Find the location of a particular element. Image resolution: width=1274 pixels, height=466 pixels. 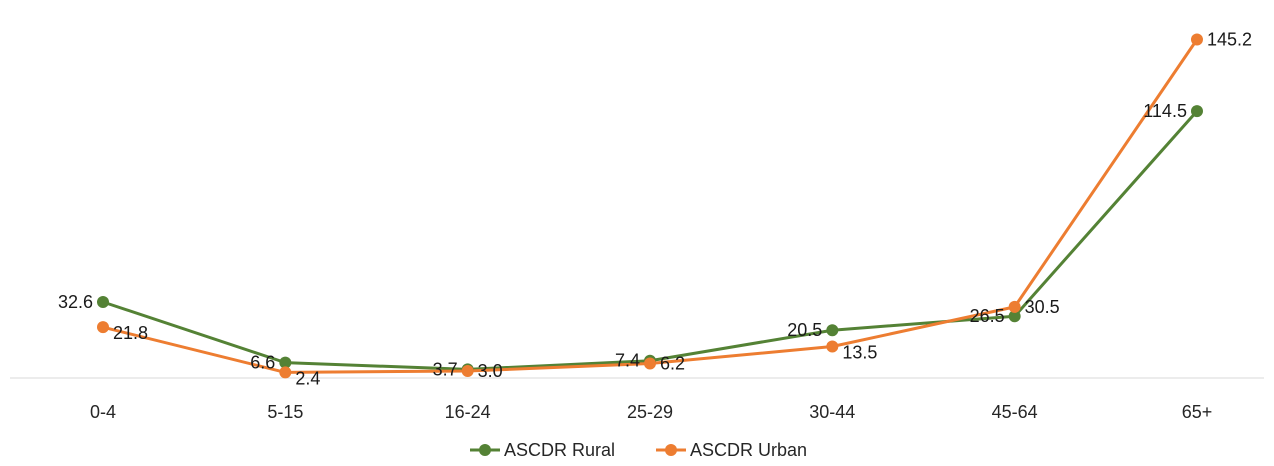

x-tick-label: 25-29 is located at coordinates (650, 412).